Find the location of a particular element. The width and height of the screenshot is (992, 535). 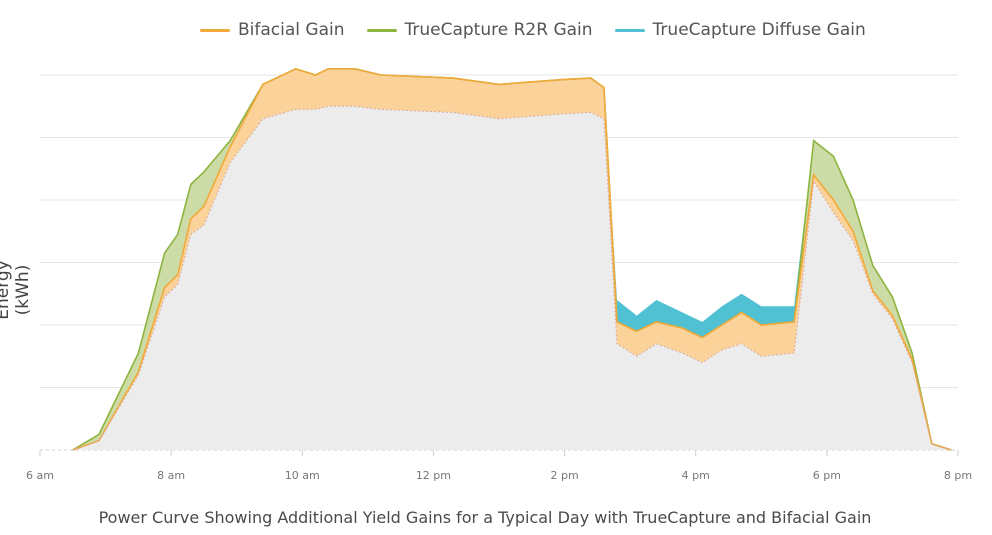

legend-swatch-bifacial-gain is located at coordinates (215, 30).